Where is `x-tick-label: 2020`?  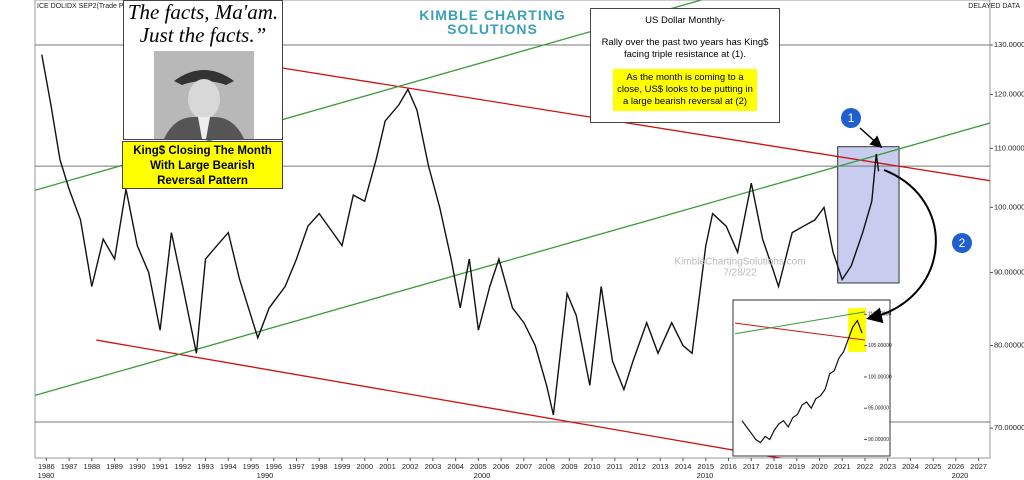
x-tick-label: 2020 is located at coordinates (819, 466).